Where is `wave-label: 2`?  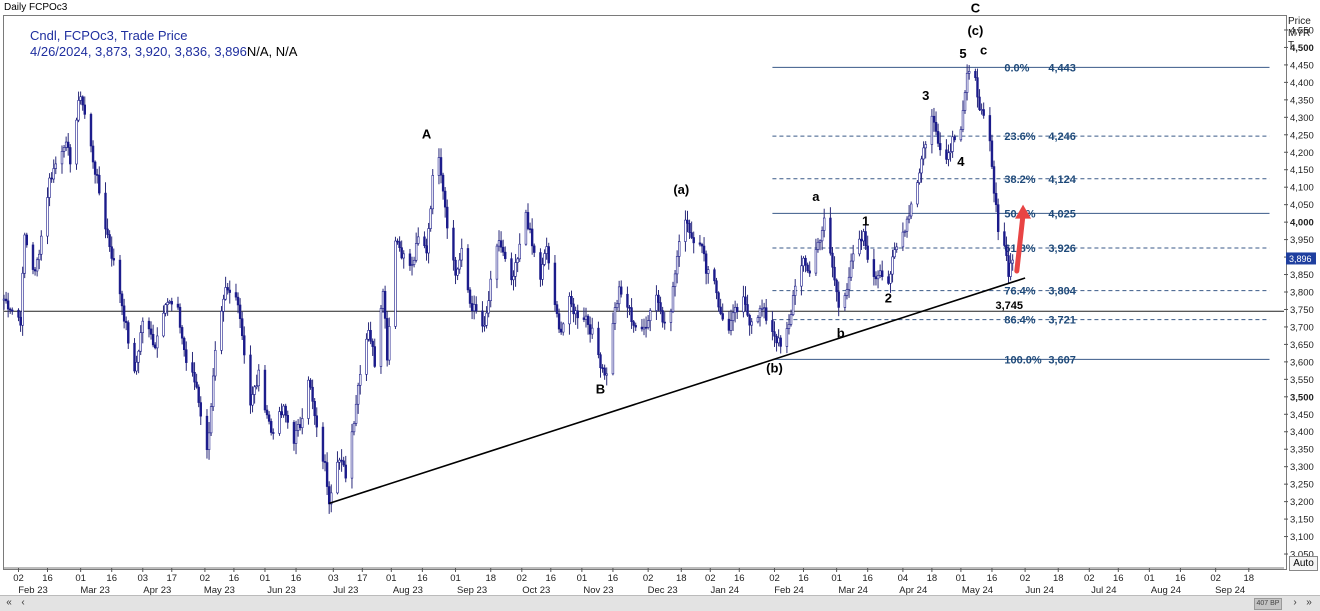
wave-label: 2 is located at coordinates (888, 297).